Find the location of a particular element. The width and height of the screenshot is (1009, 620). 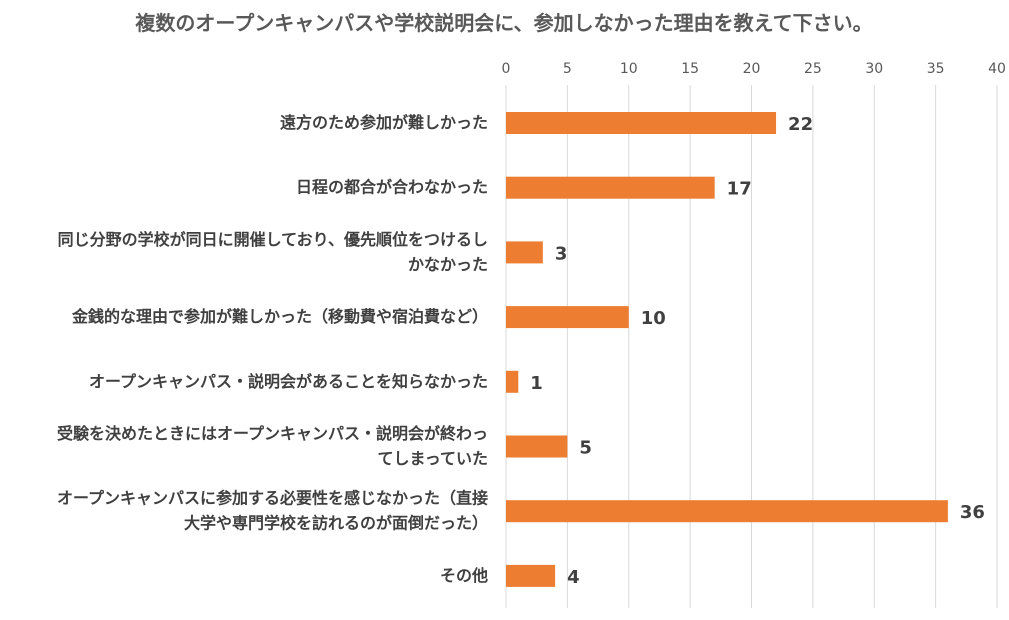

x-tick-label: 0 is located at coordinates (506, 69).